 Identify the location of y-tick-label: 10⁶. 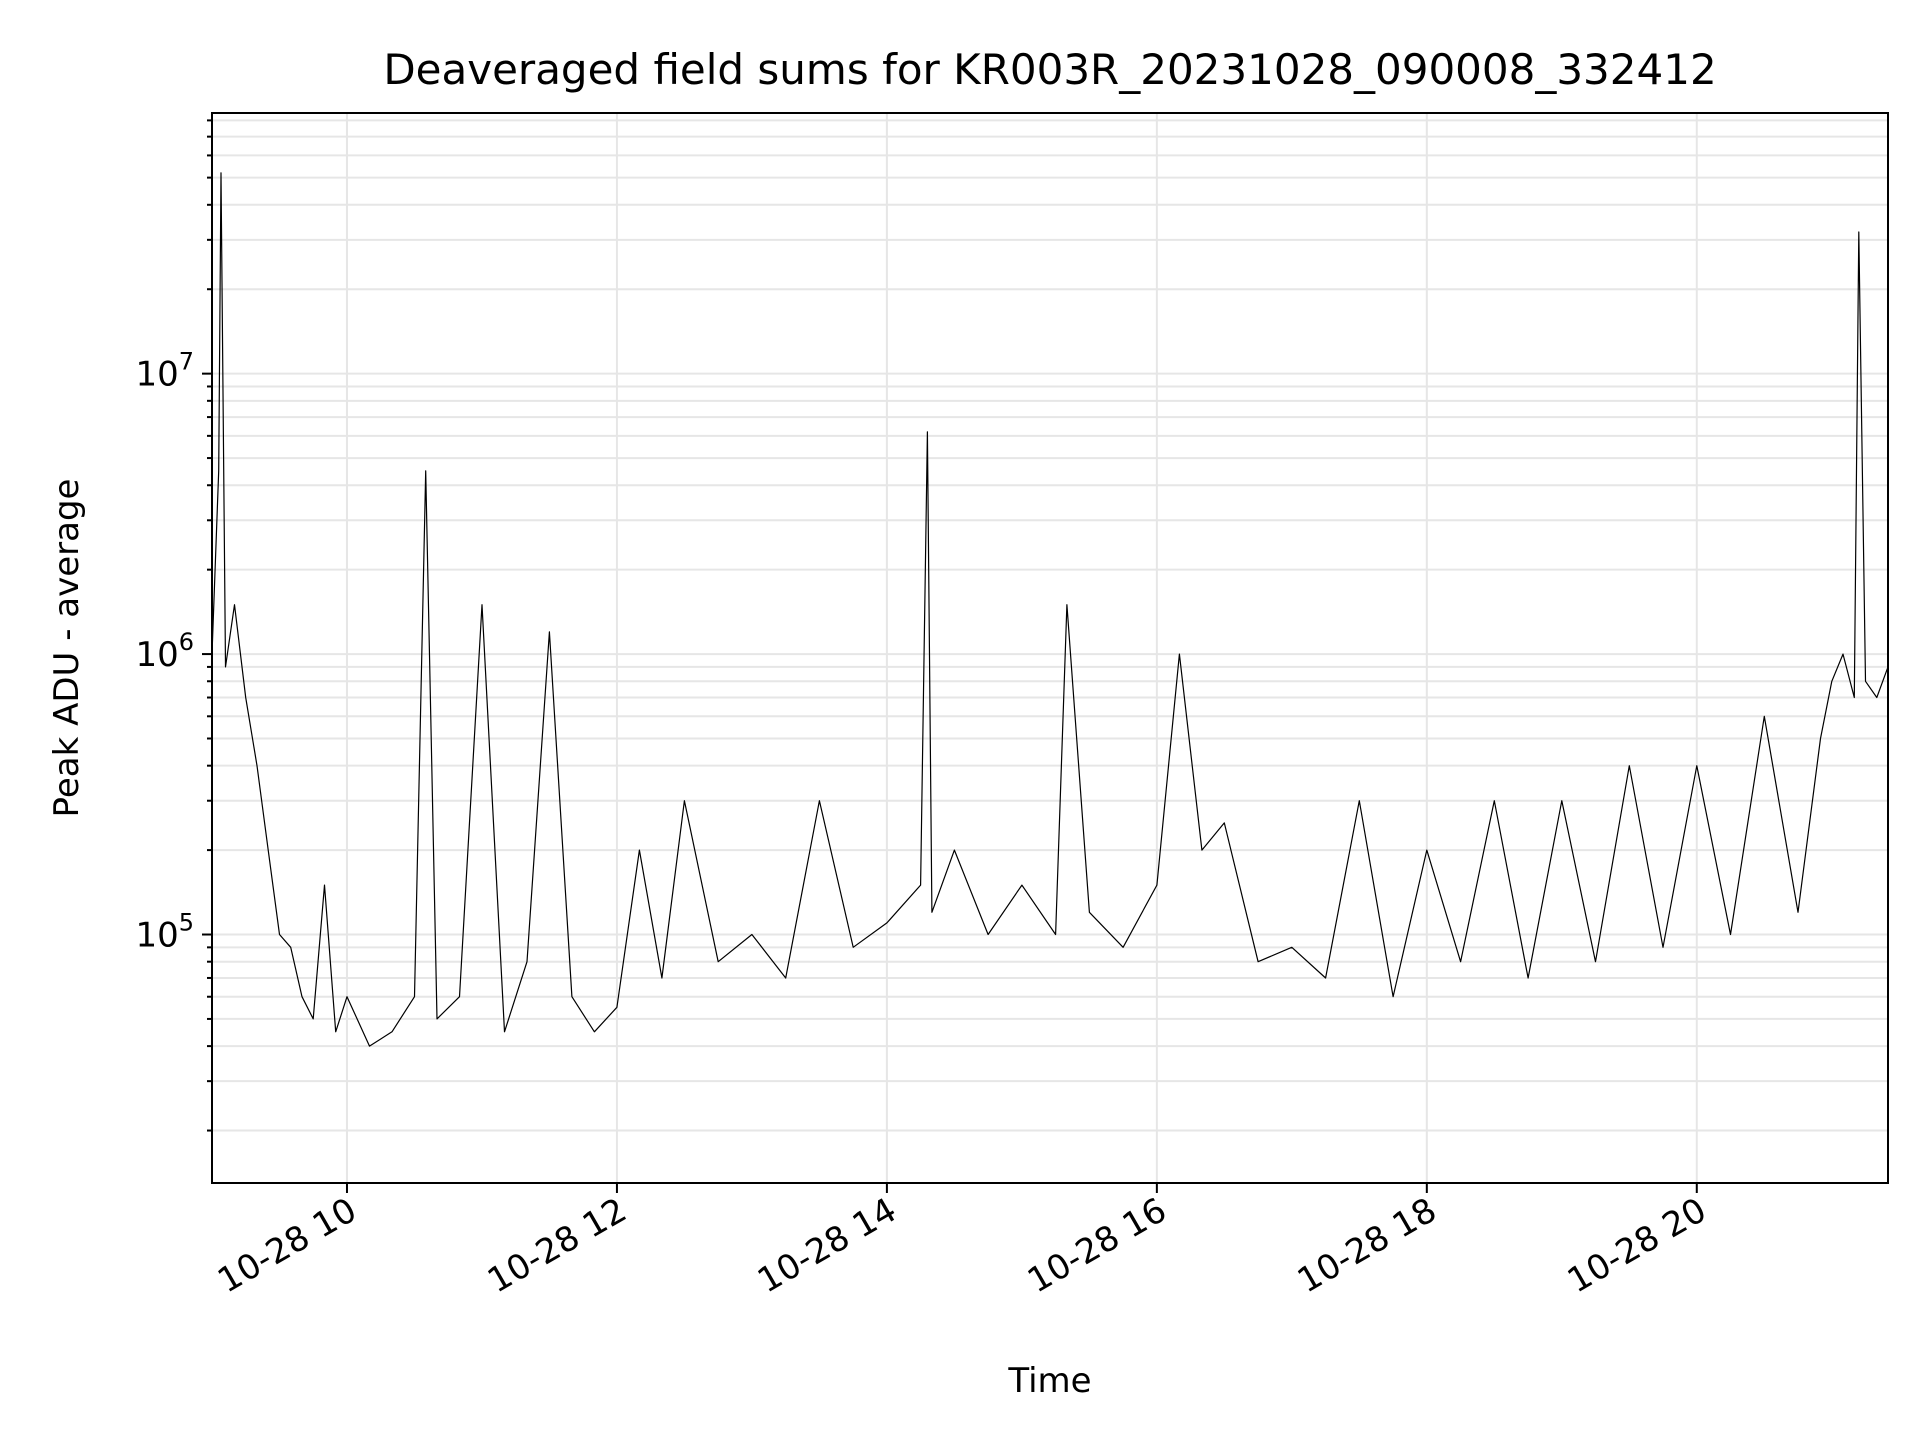
(164, 651).